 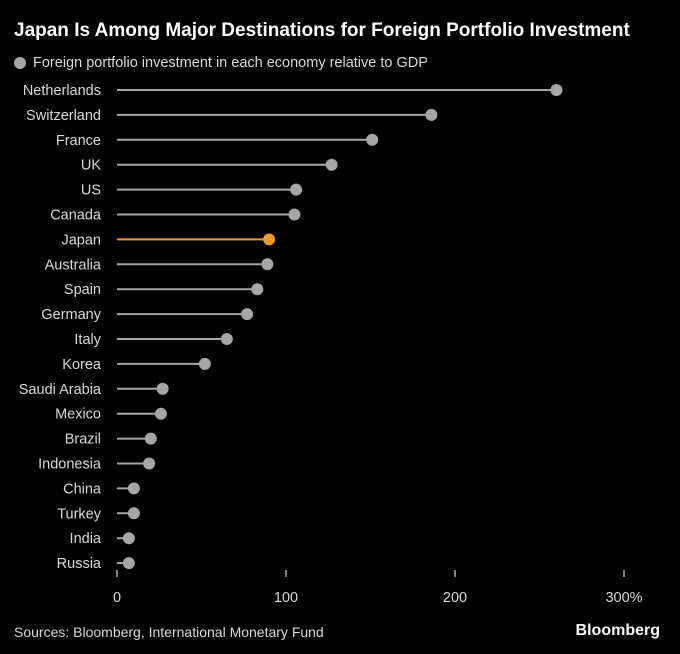 I want to click on category-label-germany: Germany, so click(x=71, y=315).